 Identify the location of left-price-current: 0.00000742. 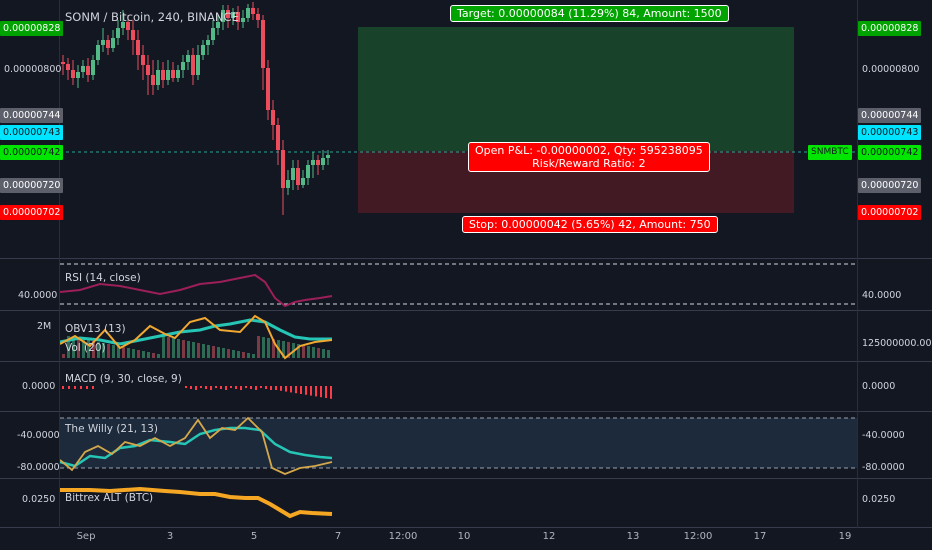
(32, 152).